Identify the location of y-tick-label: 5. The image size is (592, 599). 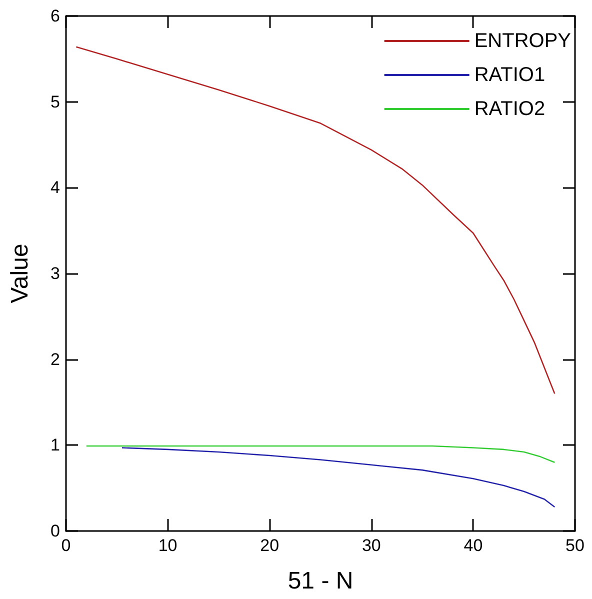
(55, 102).